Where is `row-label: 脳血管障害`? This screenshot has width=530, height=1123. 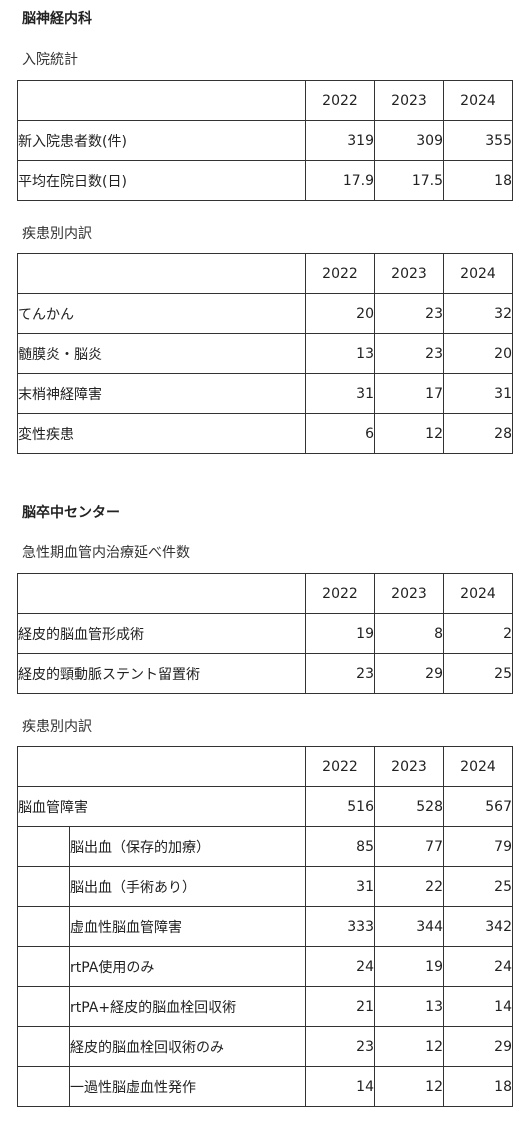 row-label: 脳血管障害 is located at coordinates (161, 806).